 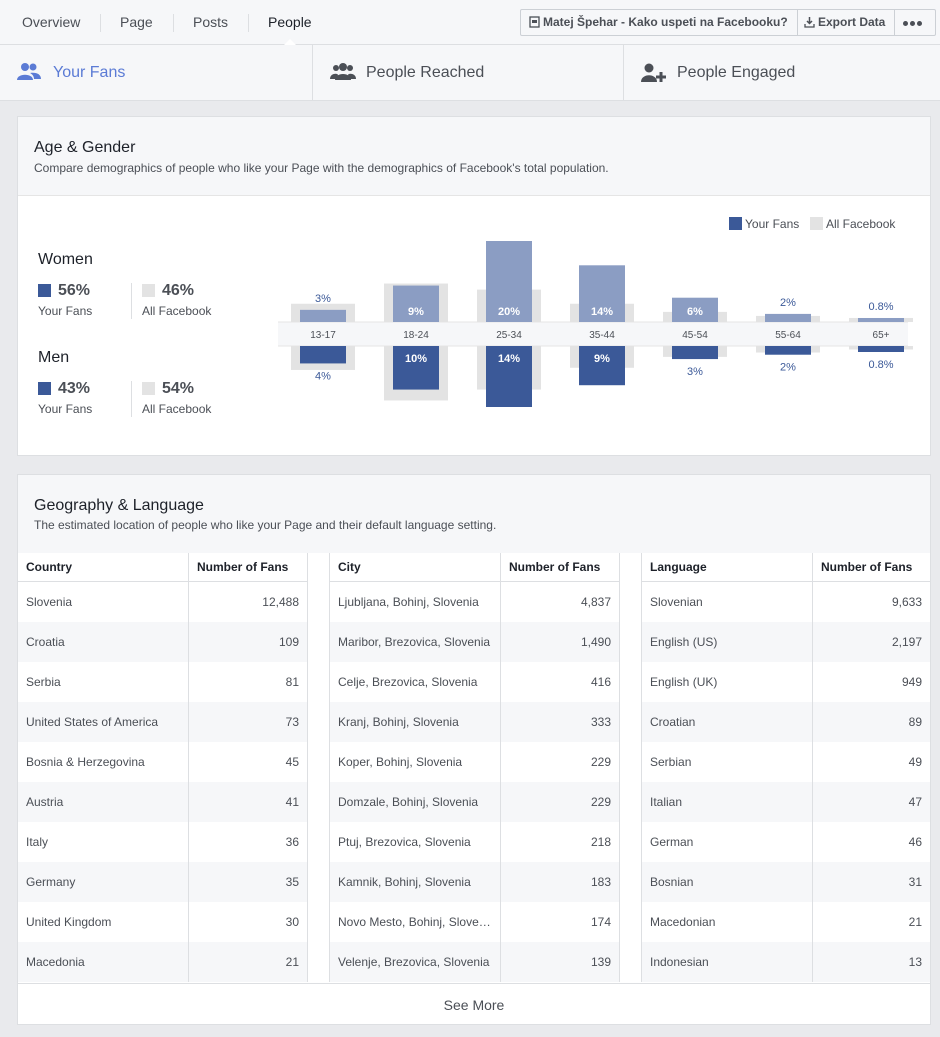 What do you see at coordinates (919, 22) in the screenshot?
I see `more-options-button` at bounding box center [919, 22].